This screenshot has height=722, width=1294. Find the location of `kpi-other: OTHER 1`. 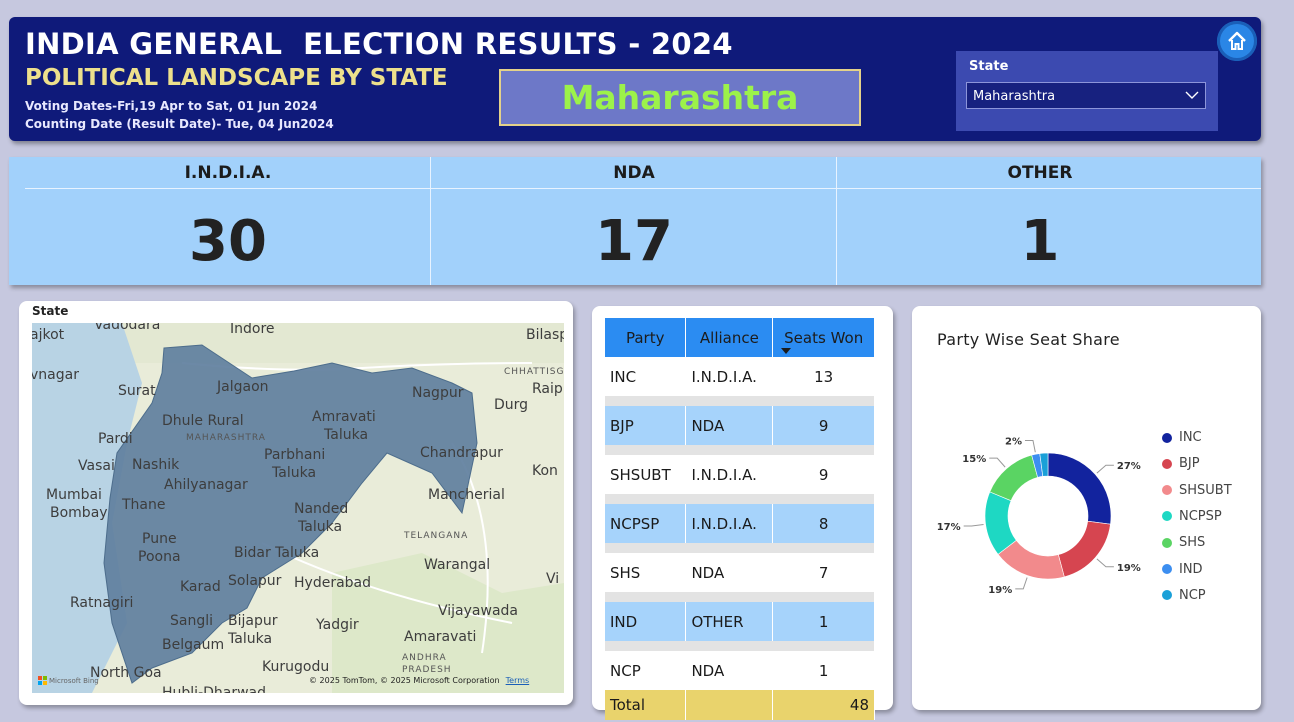

kpi-other: OTHER 1 is located at coordinates (1040, 221).